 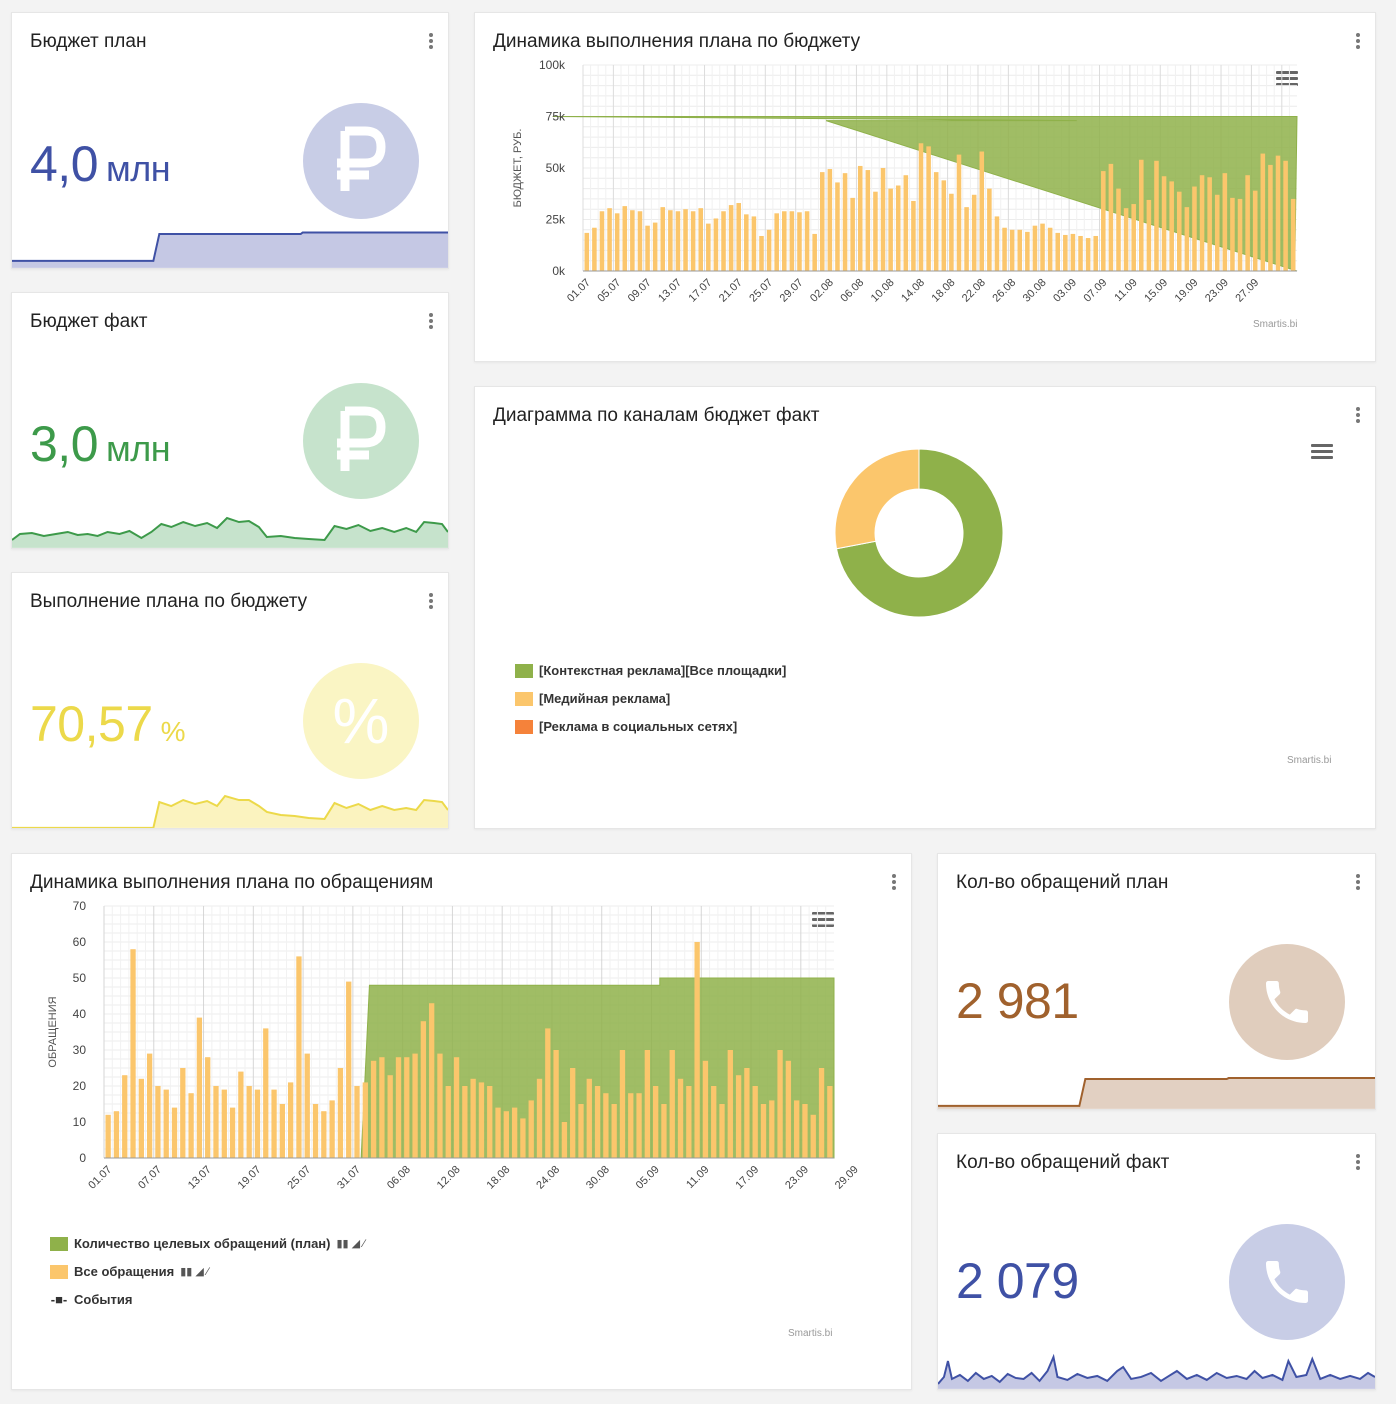 What do you see at coordinates (91, 1299) in the screenshot?
I see `legend-item-events: -■- События` at bounding box center [91, 1299].